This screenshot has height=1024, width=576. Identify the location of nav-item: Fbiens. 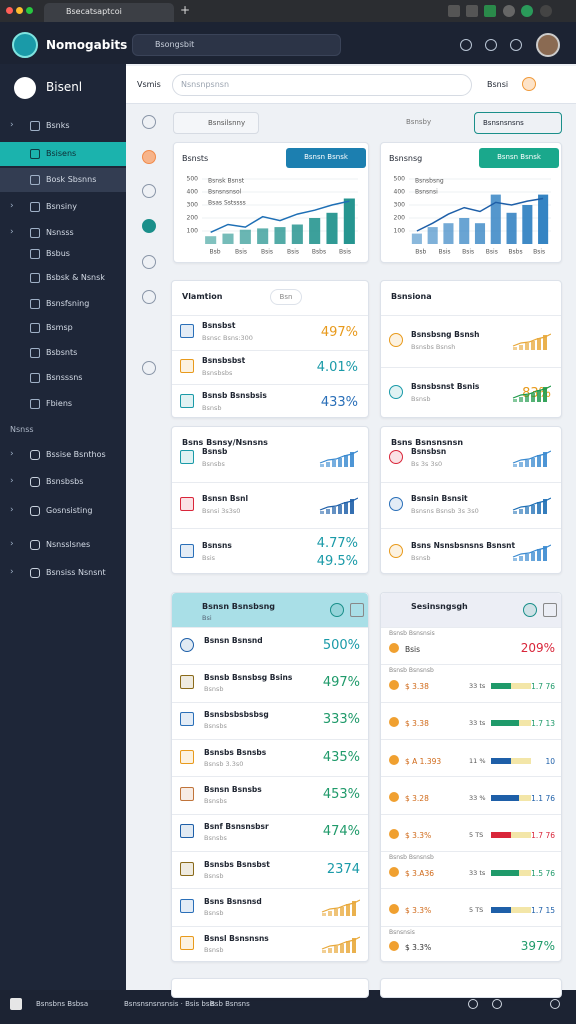
(63, 404).